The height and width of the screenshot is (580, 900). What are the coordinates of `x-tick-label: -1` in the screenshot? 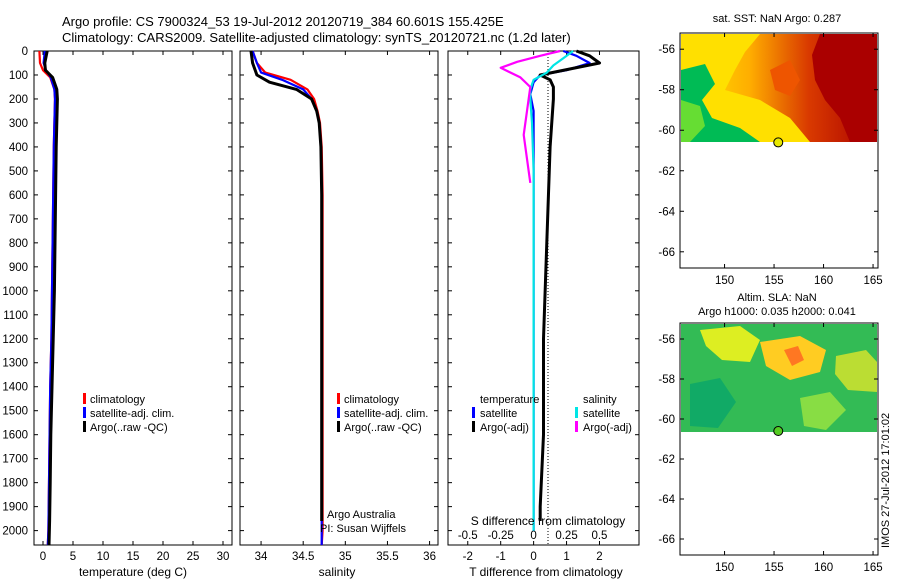 It's located at (501, 557).